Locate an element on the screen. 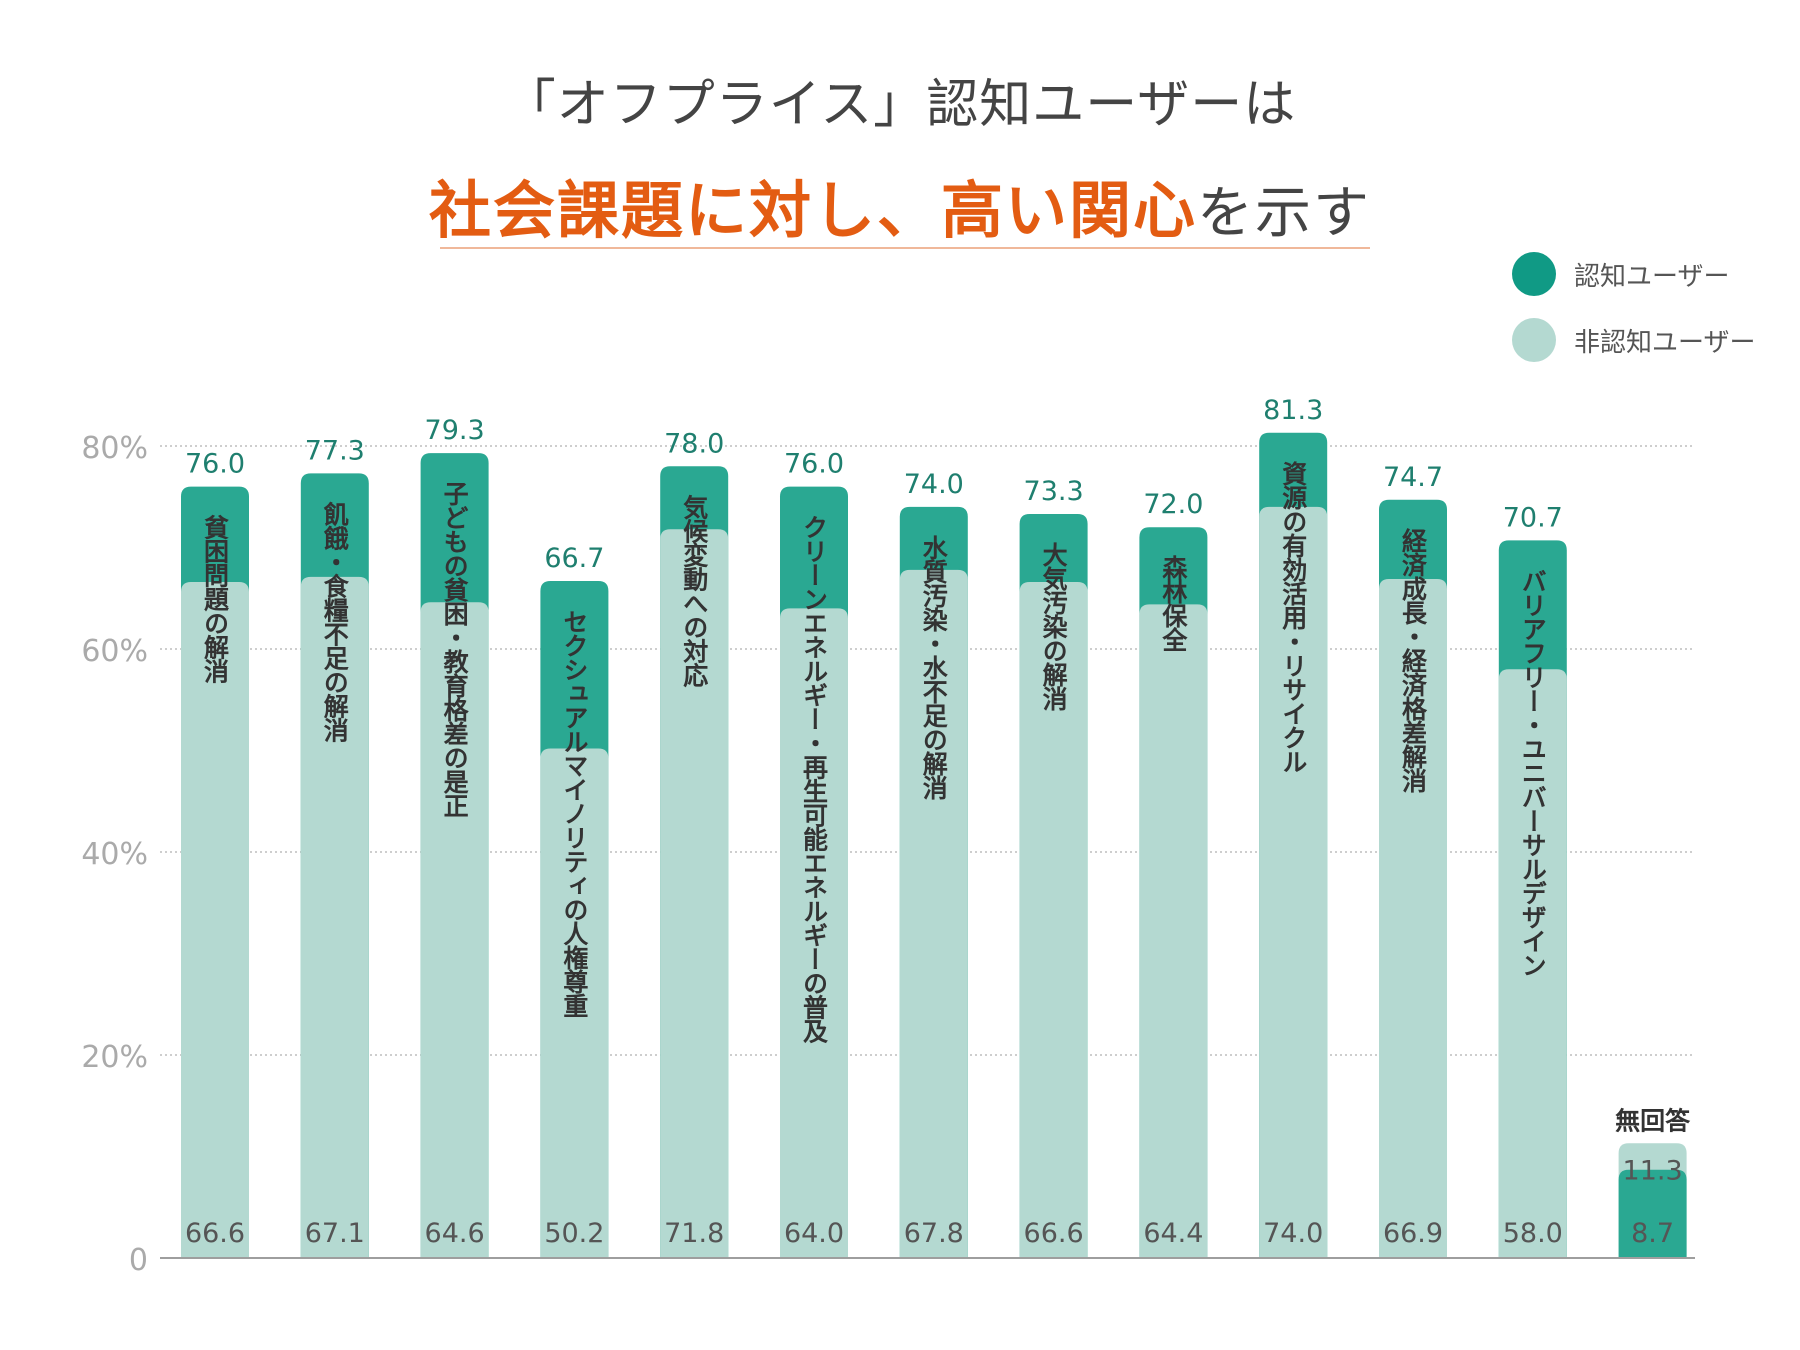  data-label-aware: 77.3 is located at coordinates (335, 450).